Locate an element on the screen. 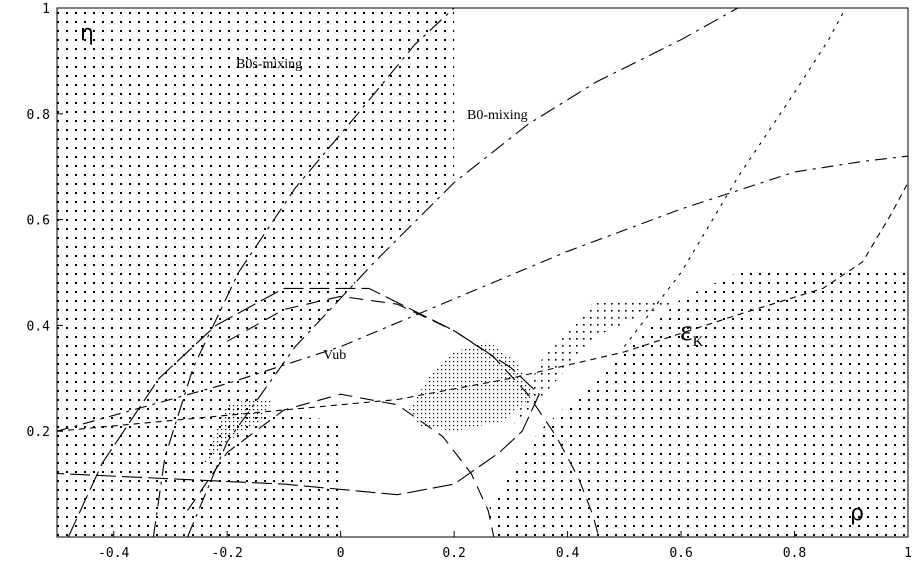 This screenshot has width=914, height=567. b0-mixing-label: B0-mixing is located at coordinates (497, 115).